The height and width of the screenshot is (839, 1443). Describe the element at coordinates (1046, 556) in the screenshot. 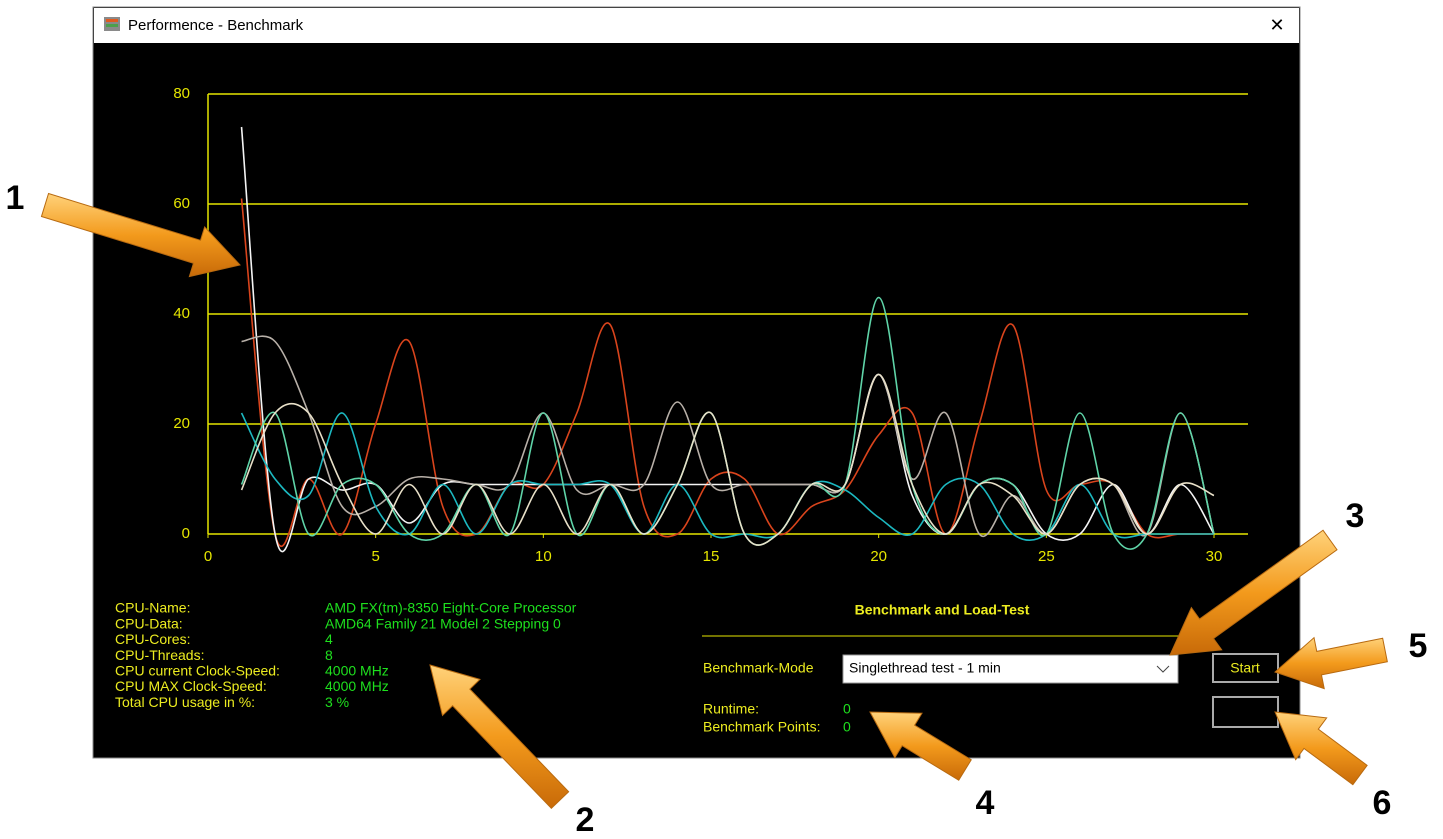

I see `x-tick-label: 25` at that location.